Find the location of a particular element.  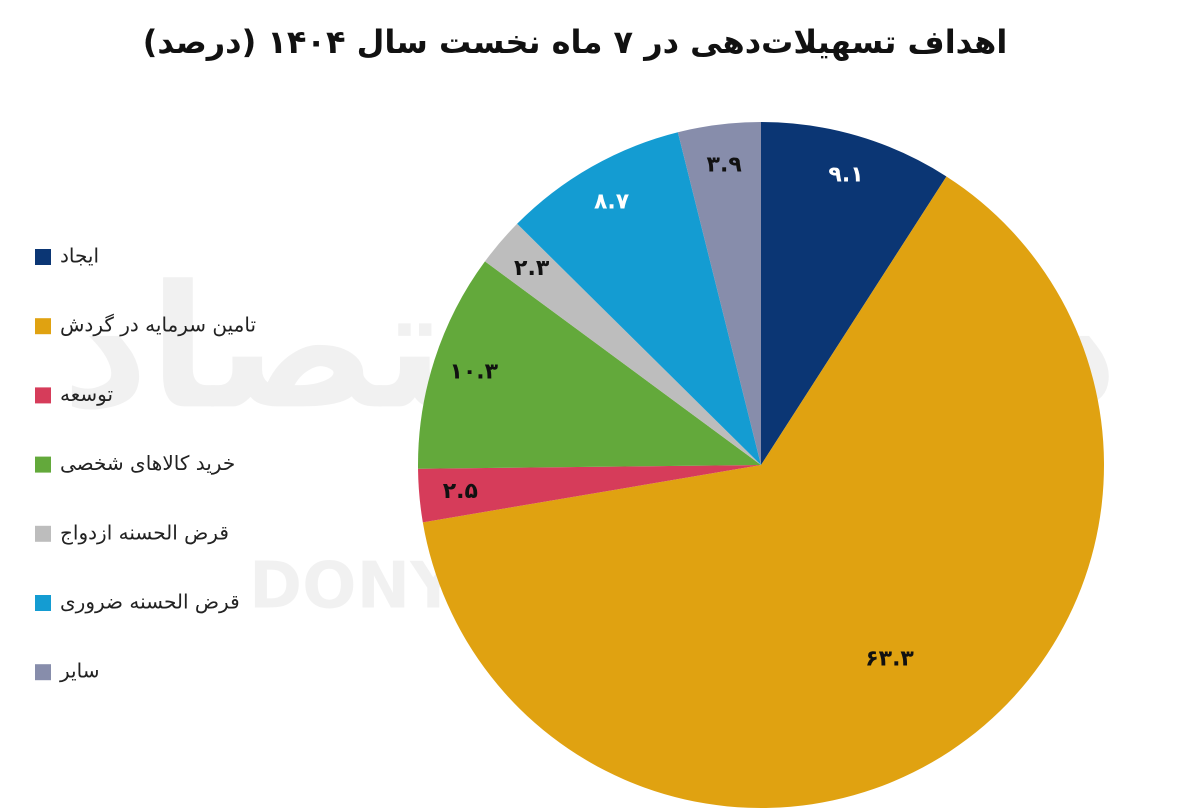

value-label: ۲.۵ is located at coordinates (460, 491).